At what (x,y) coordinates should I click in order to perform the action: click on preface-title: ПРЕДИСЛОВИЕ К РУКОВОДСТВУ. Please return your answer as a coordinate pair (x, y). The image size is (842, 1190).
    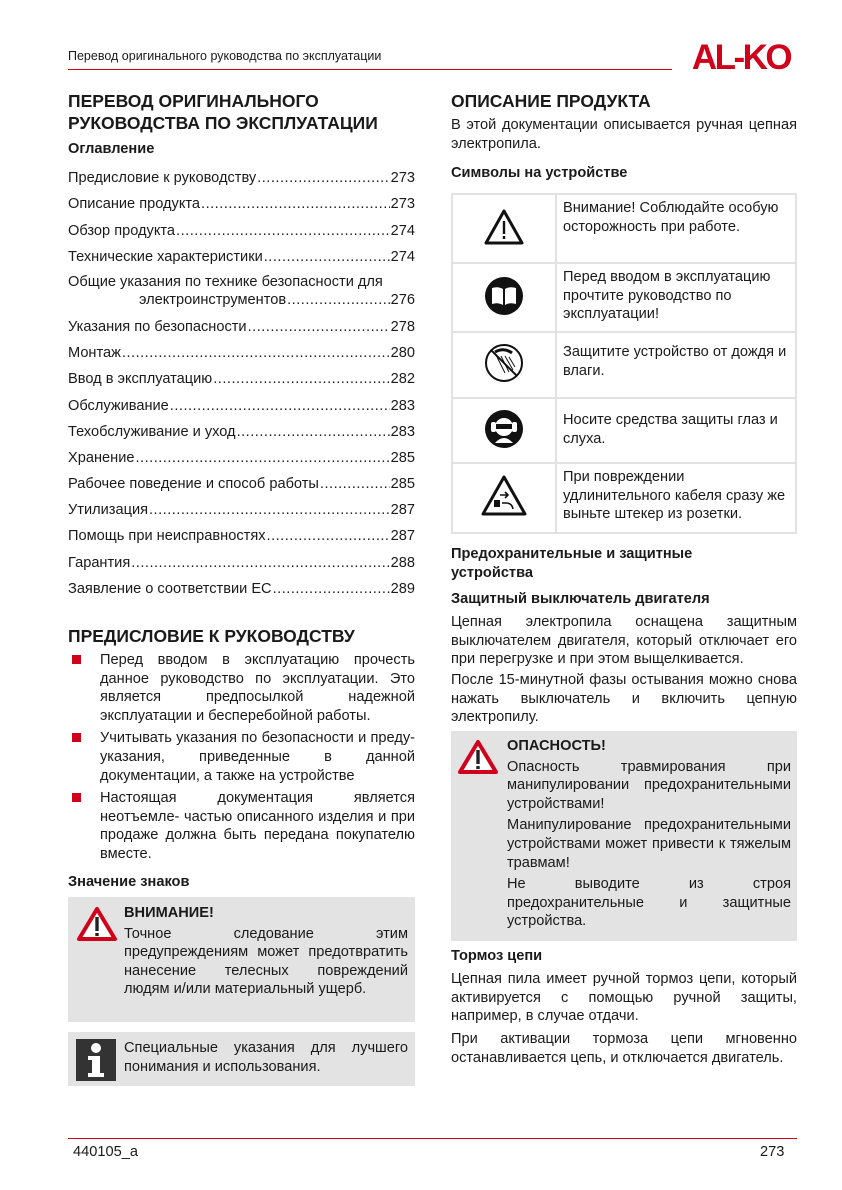
    Looking at the image, I should click on (211, 636).